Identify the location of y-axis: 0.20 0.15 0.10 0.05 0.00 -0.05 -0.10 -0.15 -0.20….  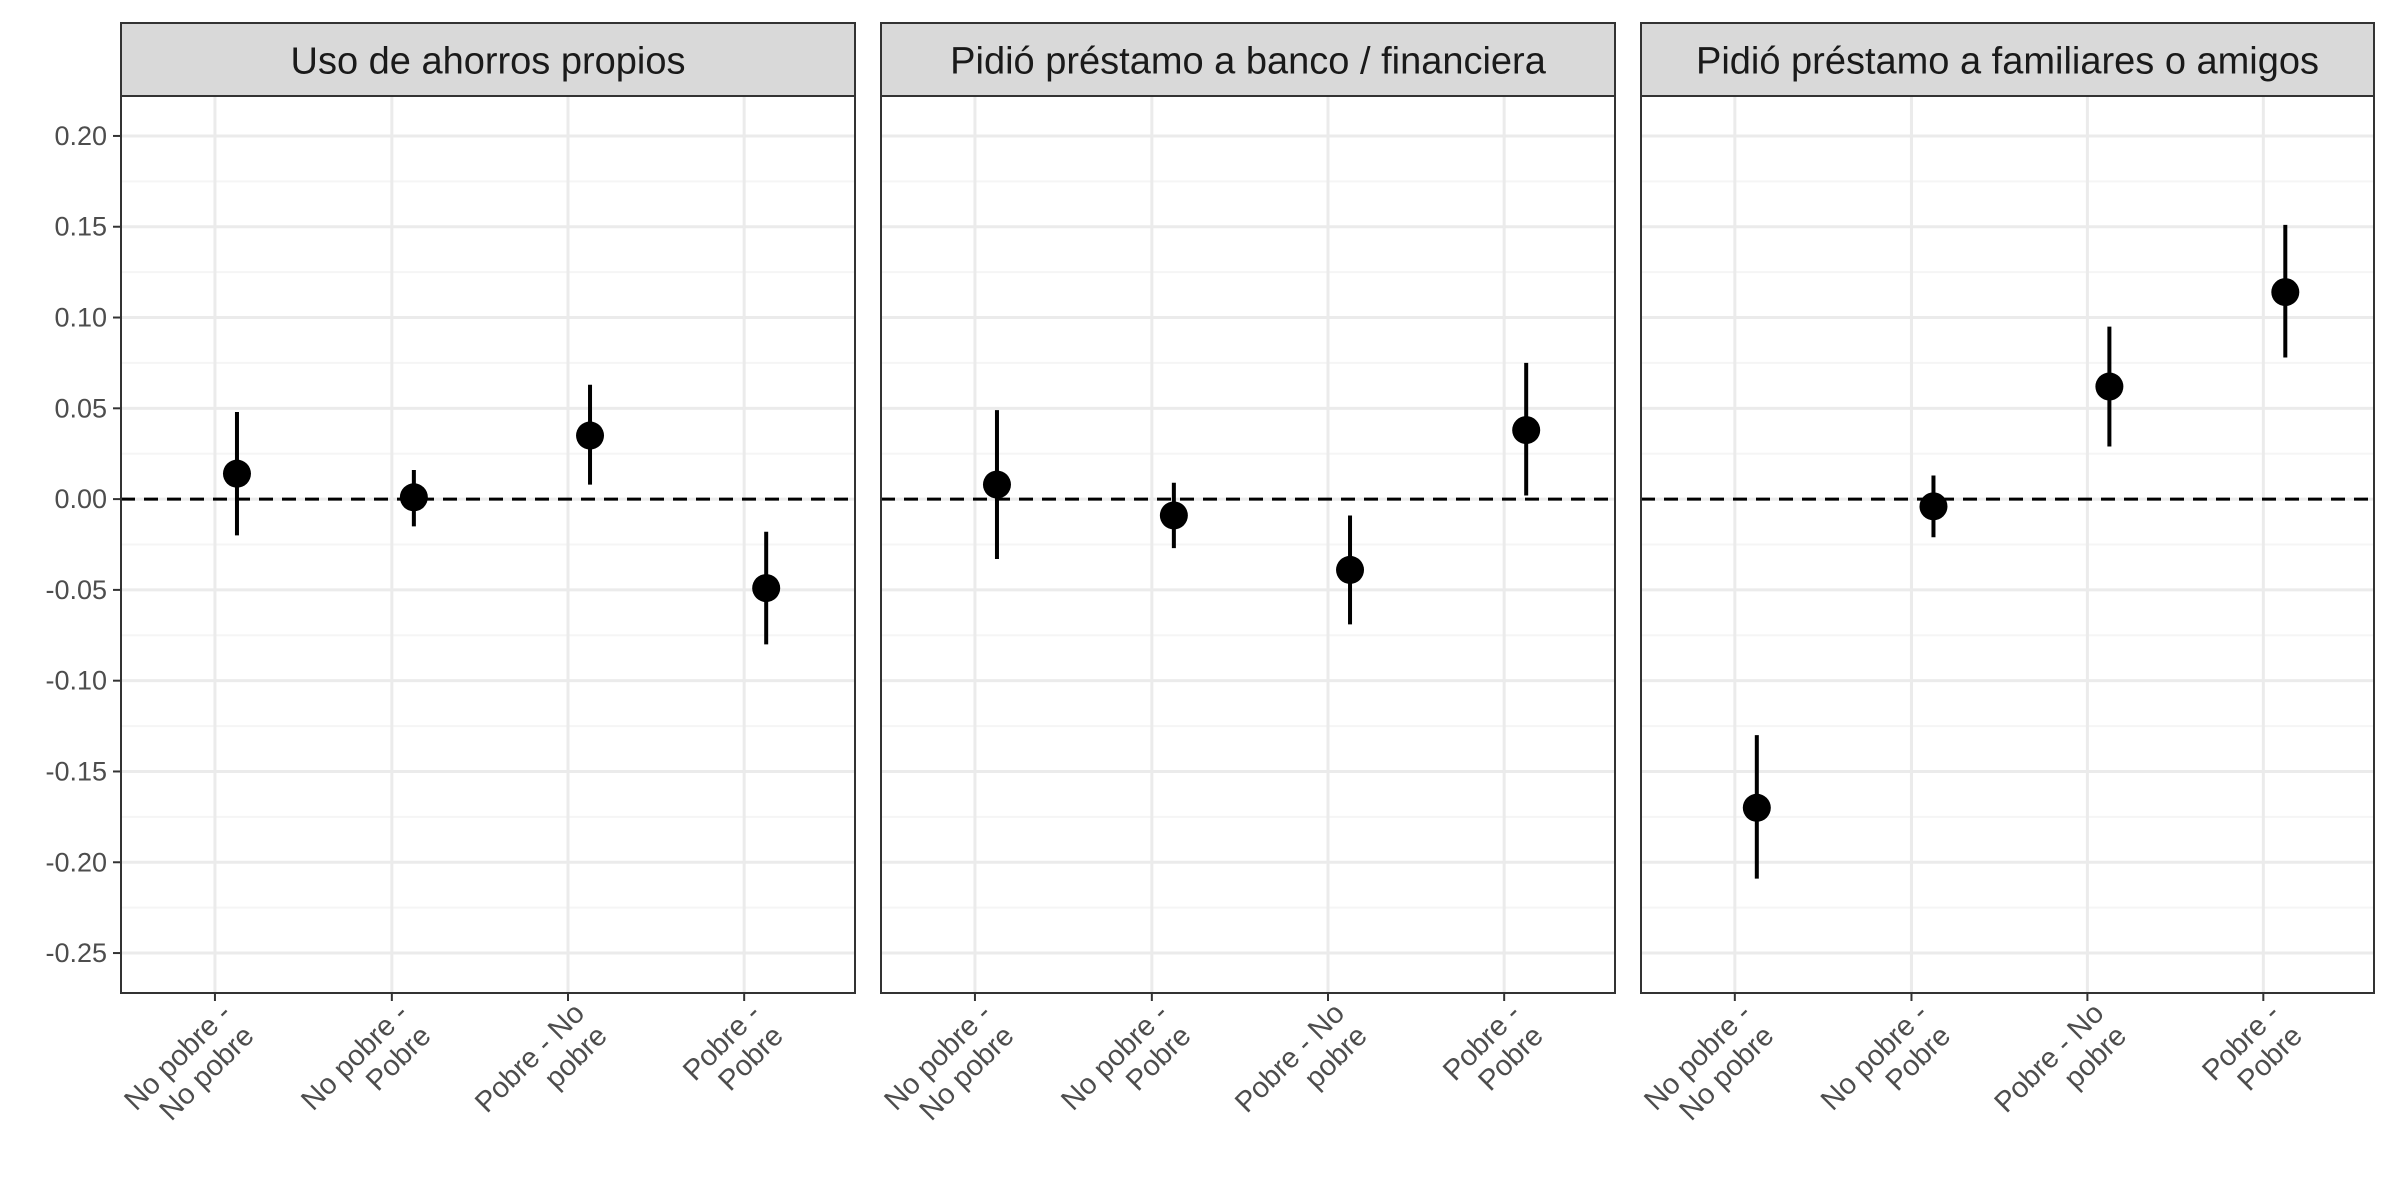
(83, 544).